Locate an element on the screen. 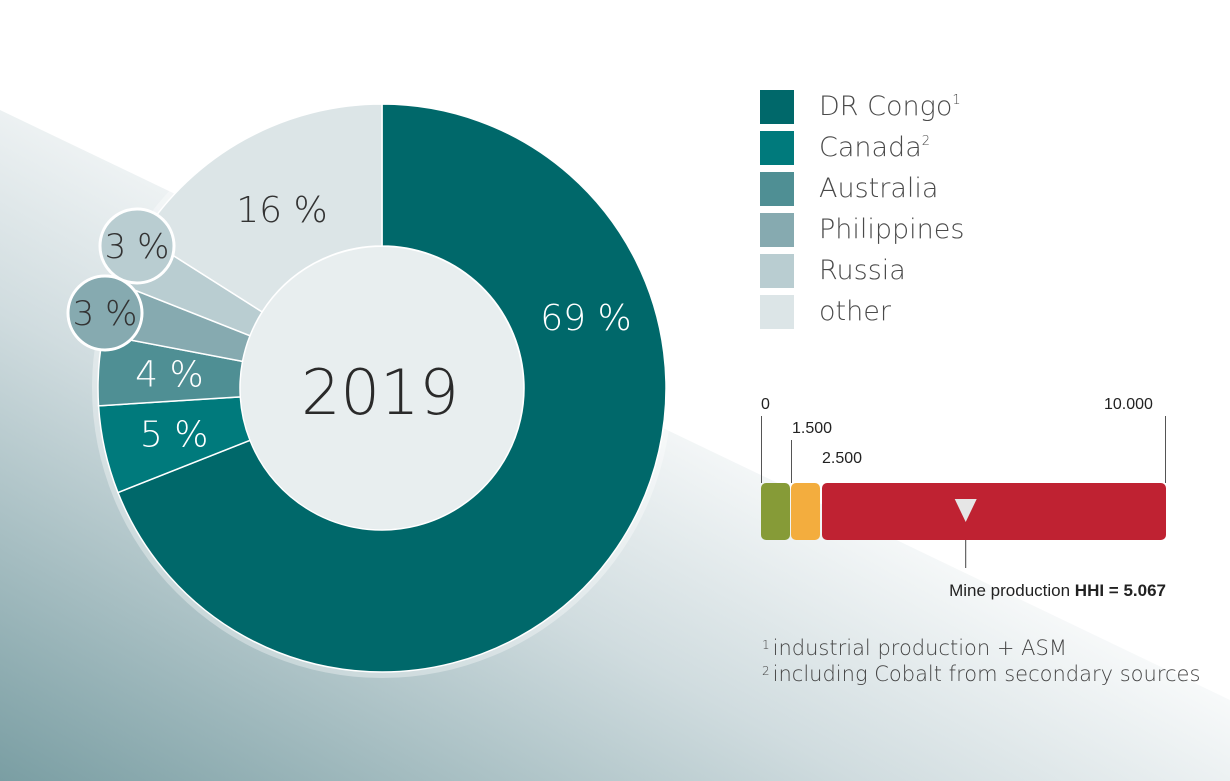 The width and height of the screenshot is (1230, 781). legend-superscript: 2 is located at coordinates (926, 141).